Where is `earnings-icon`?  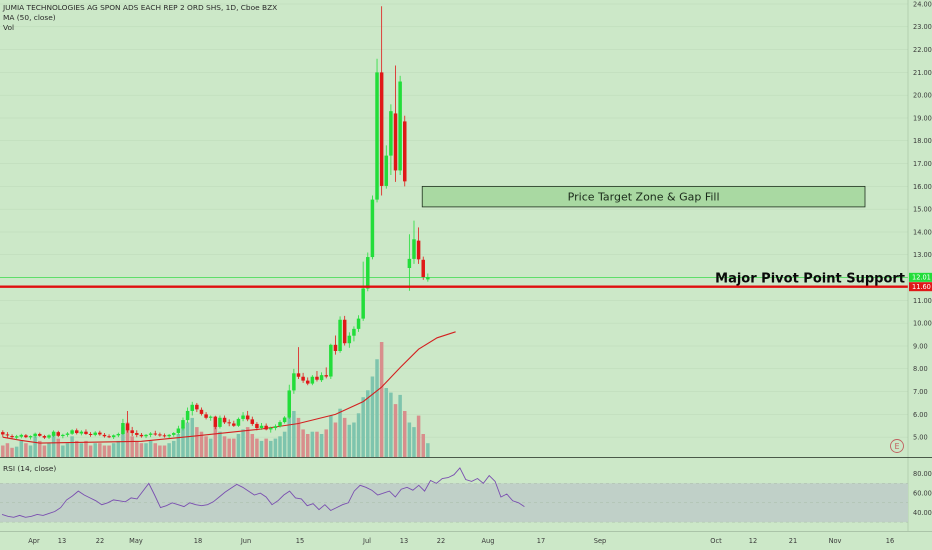
earnings-icon is located at coordinates (897, 446).